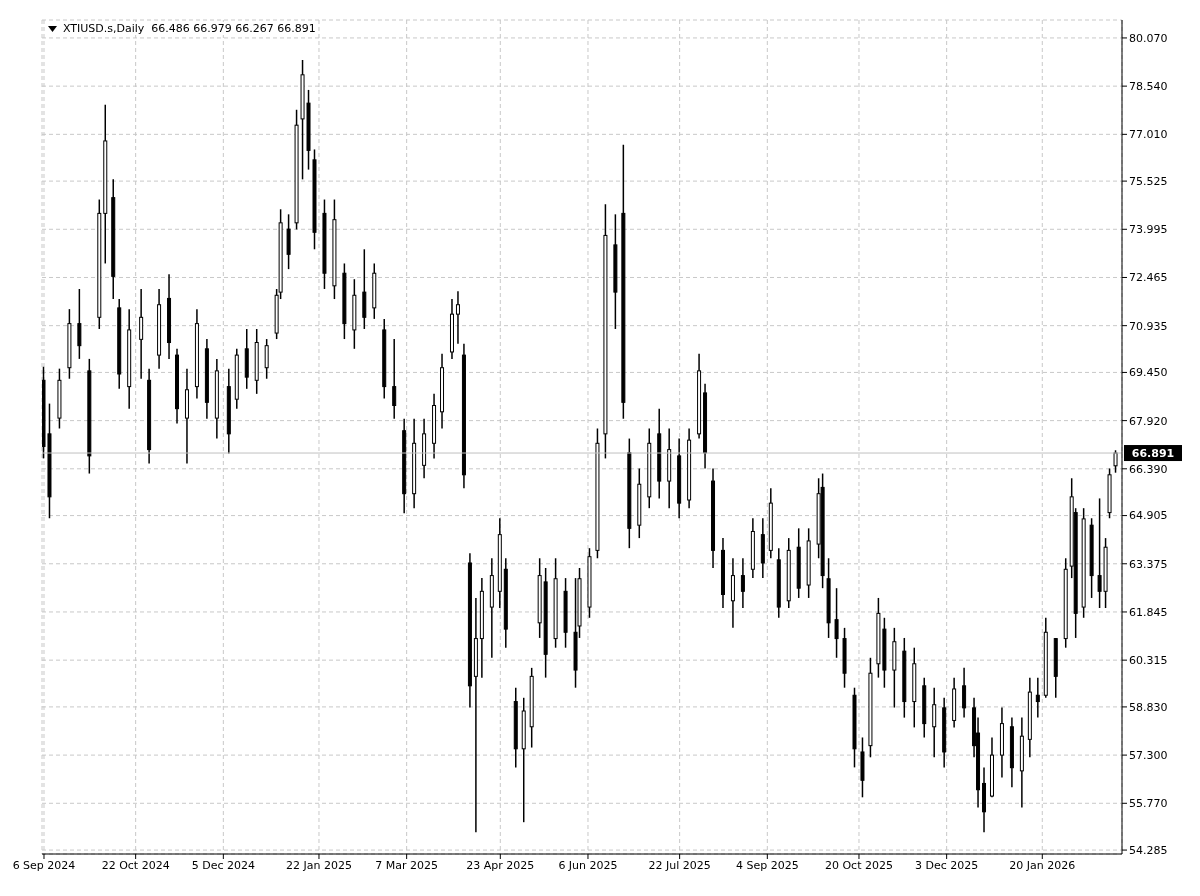 Image resolution: width=1200 pixels, height=896 pixels. Describe the element at coordinates (407, 865) in the screenshot. I see `x-tick-label: 7 Mar 2025` at that location.